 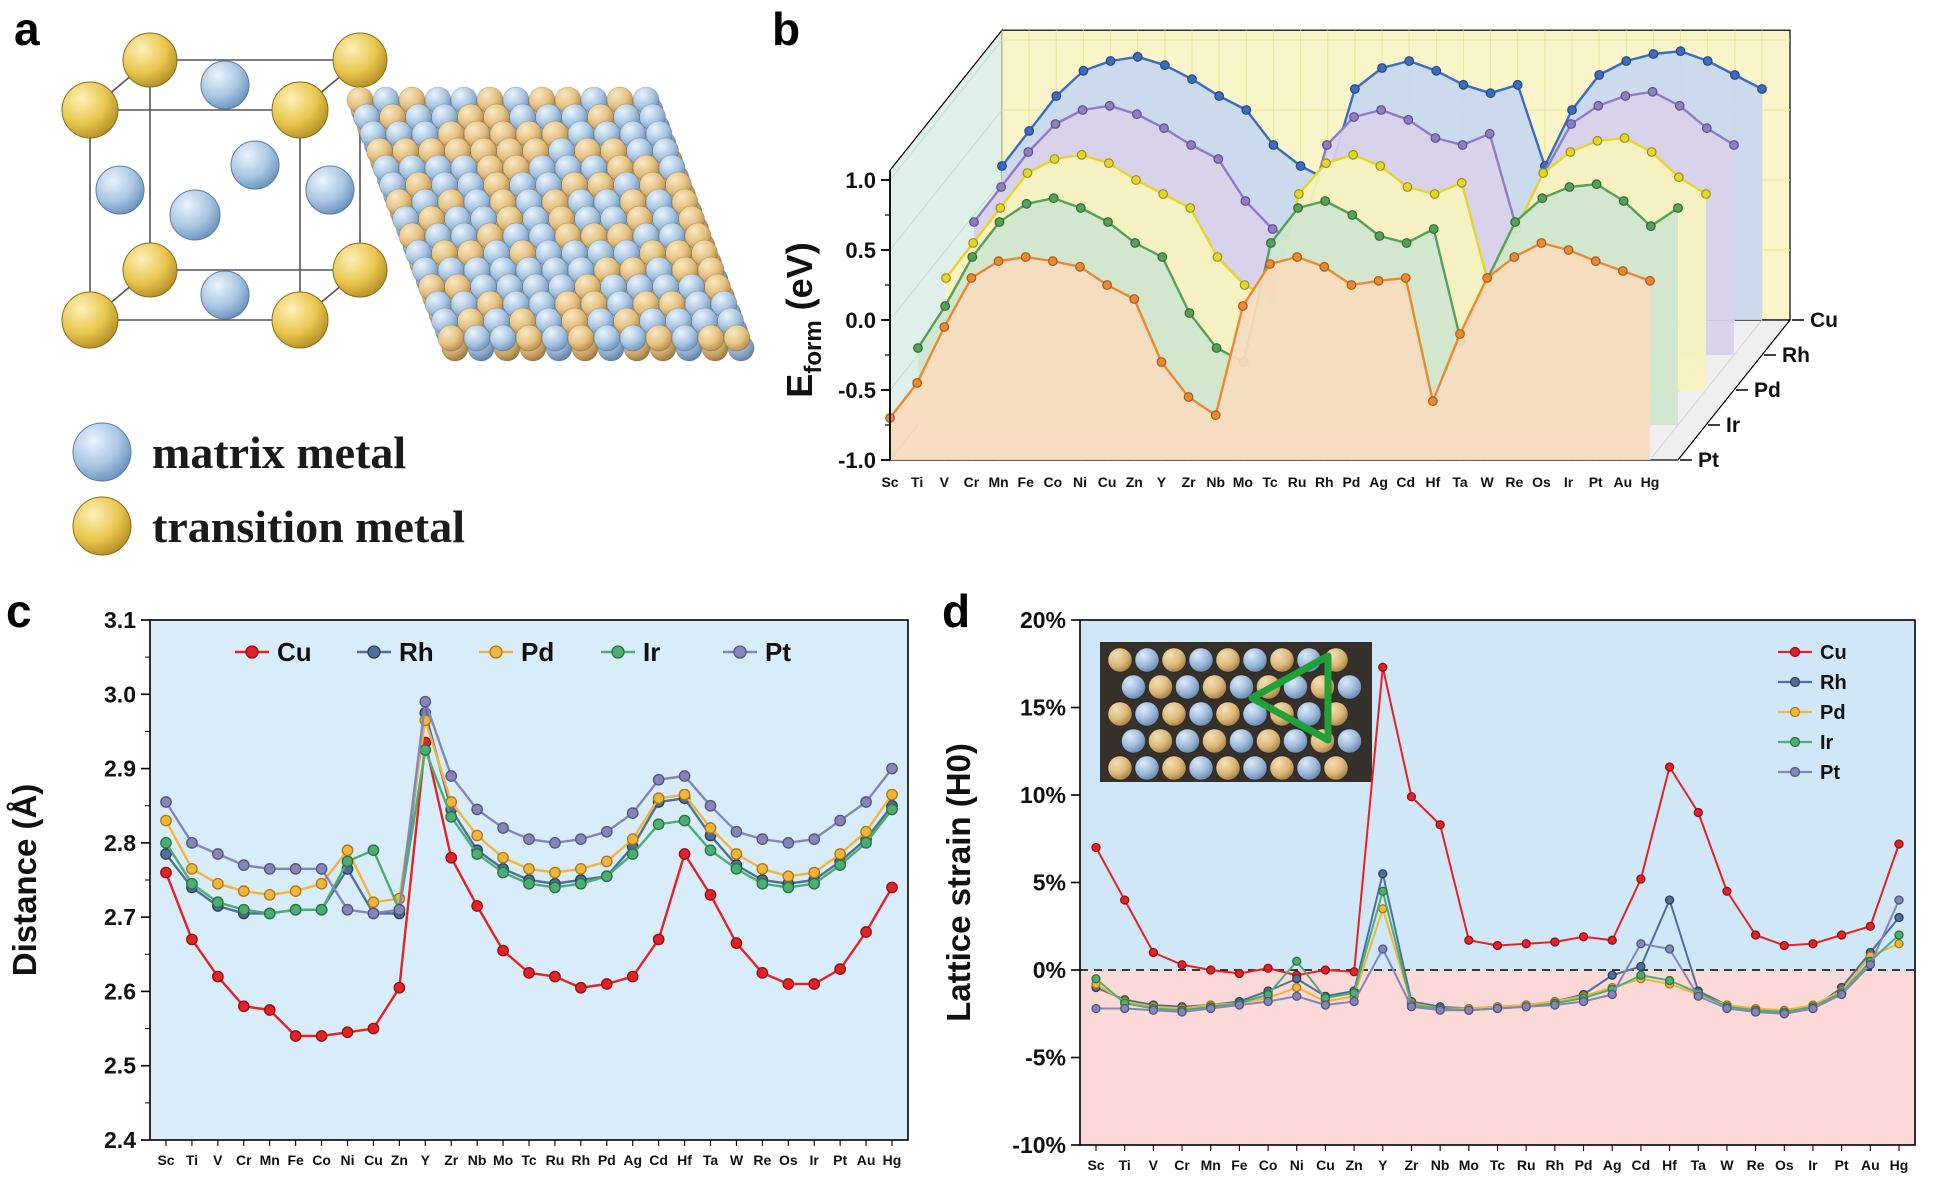 What do you see at coordinates (120, 769) in the screenshot?
I see `svg-text: 2.9` at bounding box center [120, 769].